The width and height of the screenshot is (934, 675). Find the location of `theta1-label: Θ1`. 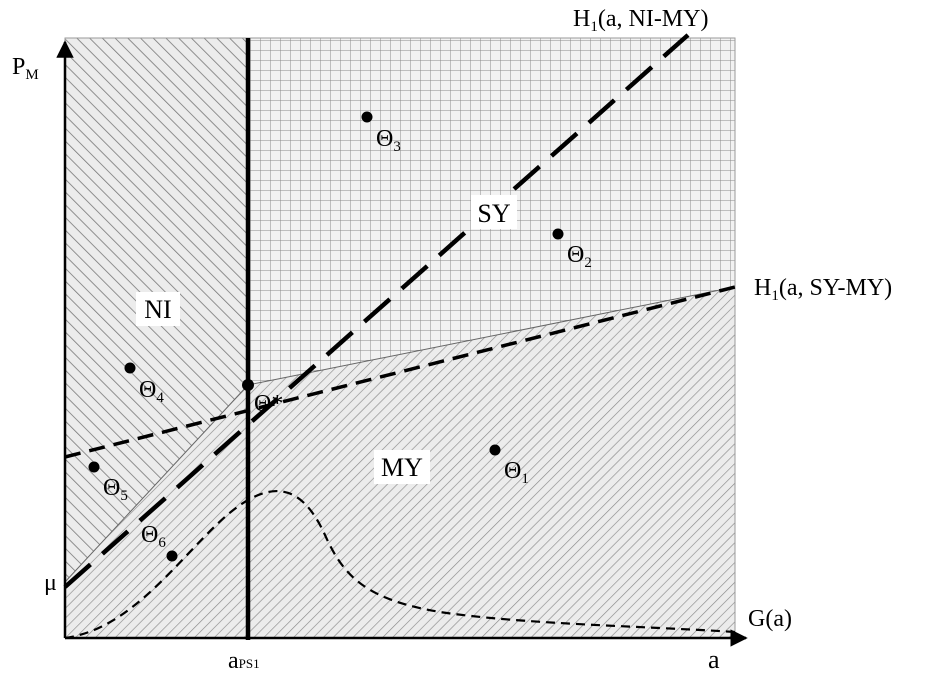

theta1-label: Θ1 is located at coordinates (516, 472).